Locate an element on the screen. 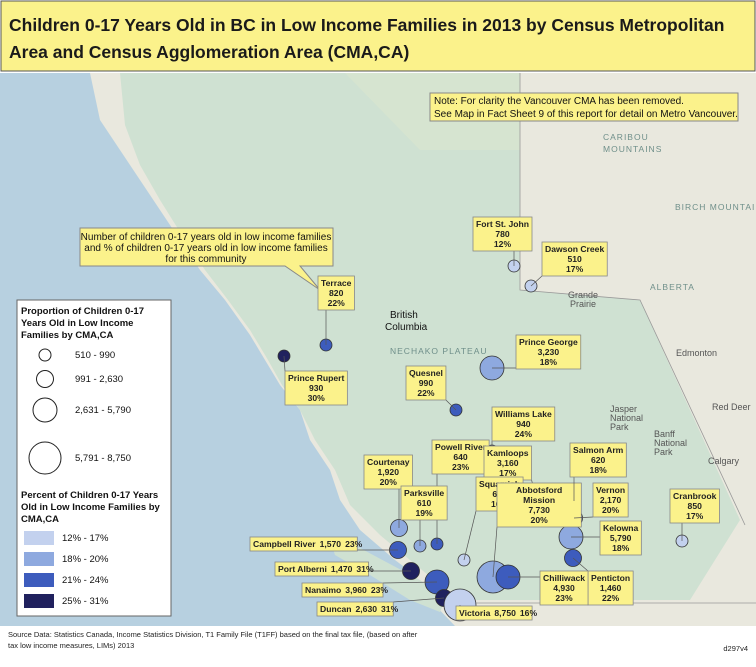  label-part: 16% is located at coordinates (529, 613).